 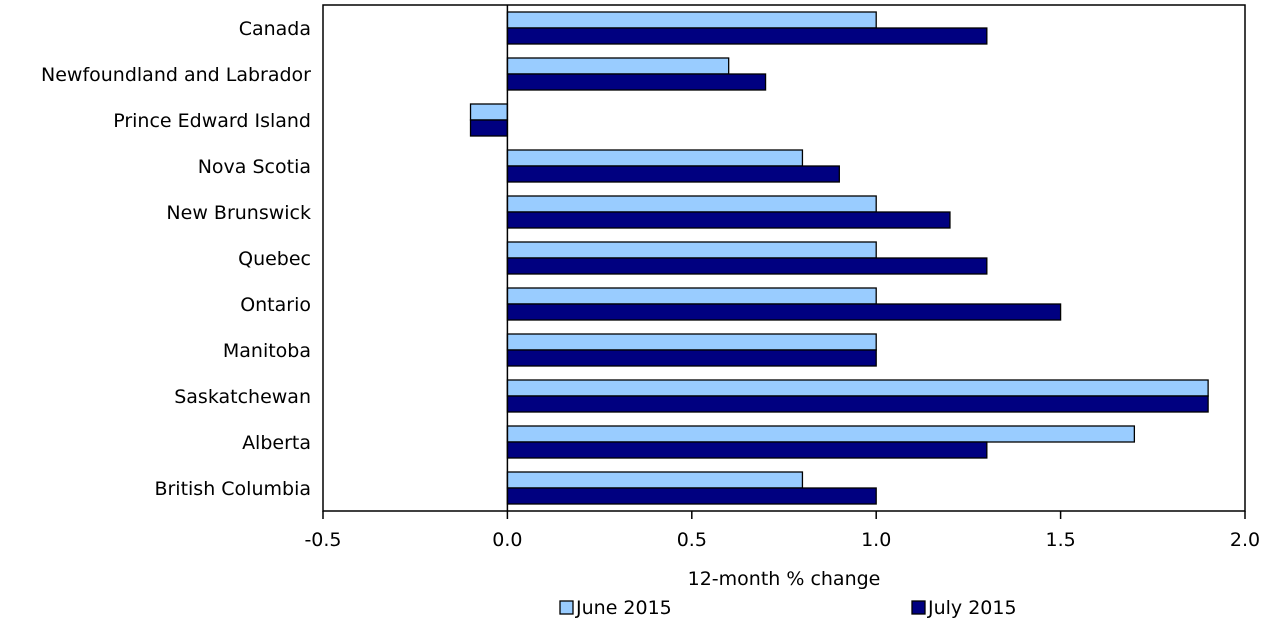 I want to click on category-label: Canada, so click(x=275, y=29).